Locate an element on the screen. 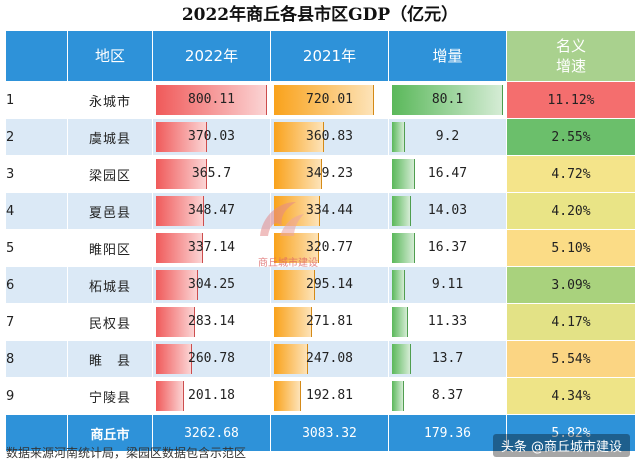  row-y2021-value: 247.08 is located at coordinates (329, 358).